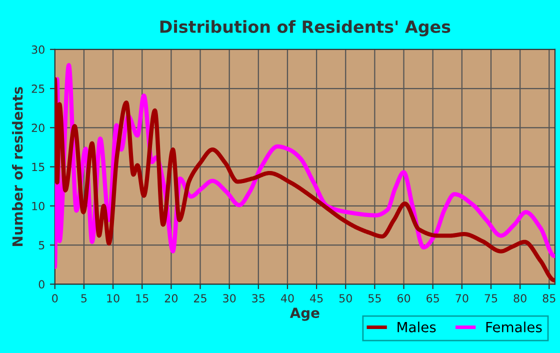 The width and height of the screenshot is (560, 353). I want to click on x-tick-label: 45, so click(316, 298).